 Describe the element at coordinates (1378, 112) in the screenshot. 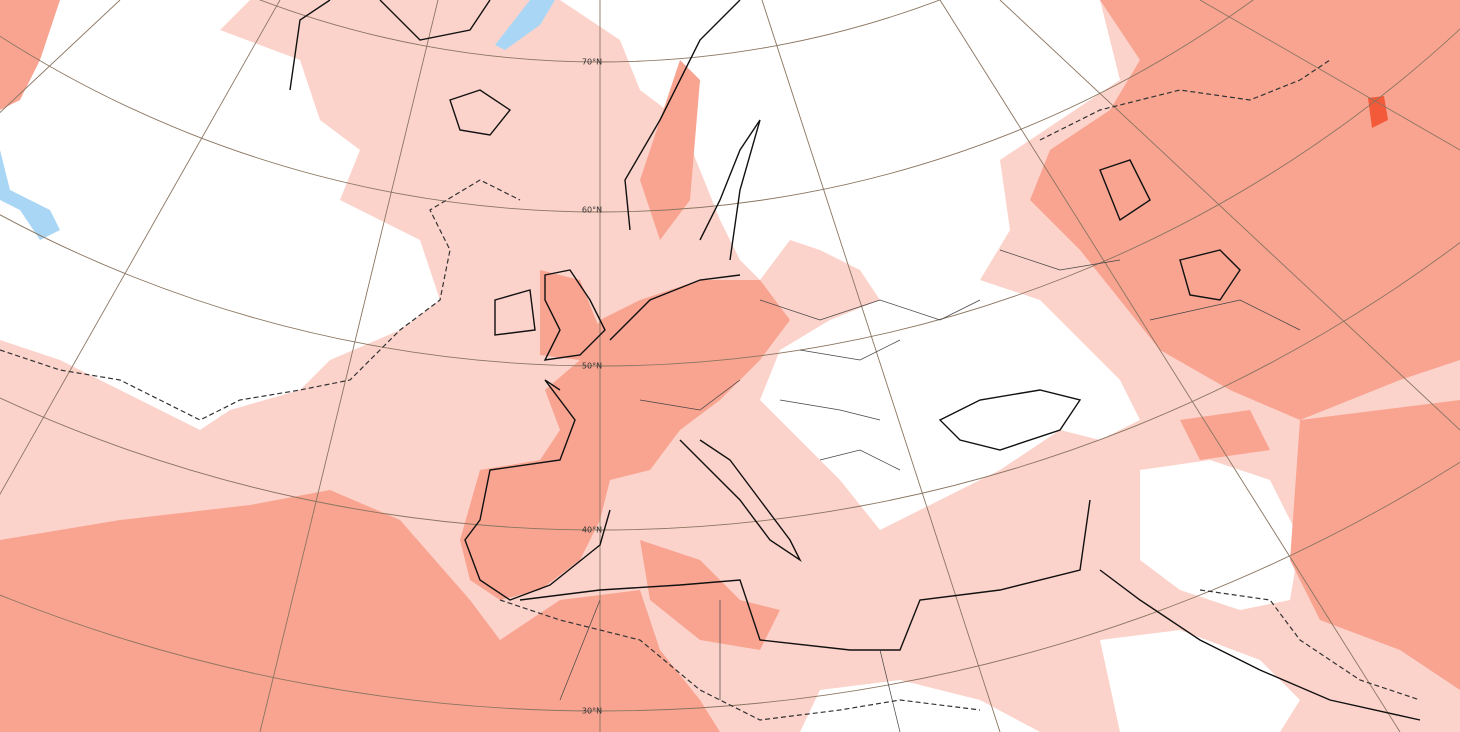

I see `strong-anomaly` at that location.